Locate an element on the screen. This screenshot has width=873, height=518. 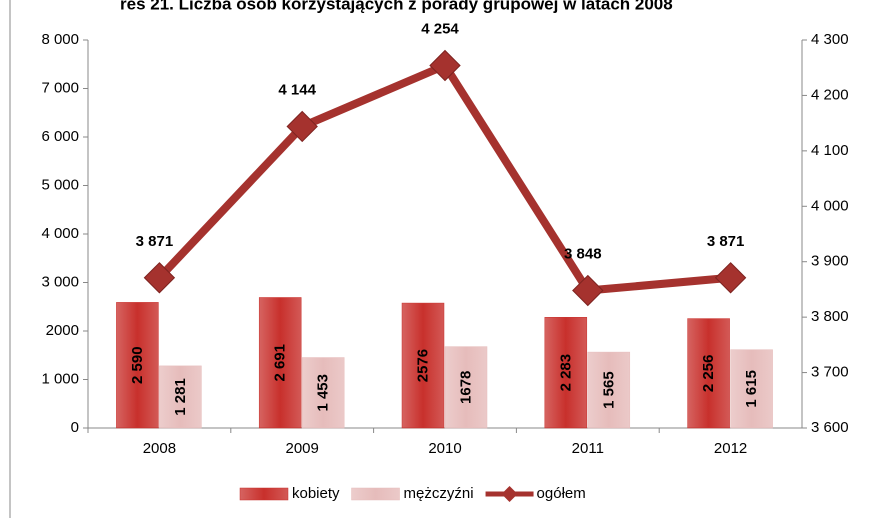
y-tick-label: 0 is located at coordinates (75, 427).